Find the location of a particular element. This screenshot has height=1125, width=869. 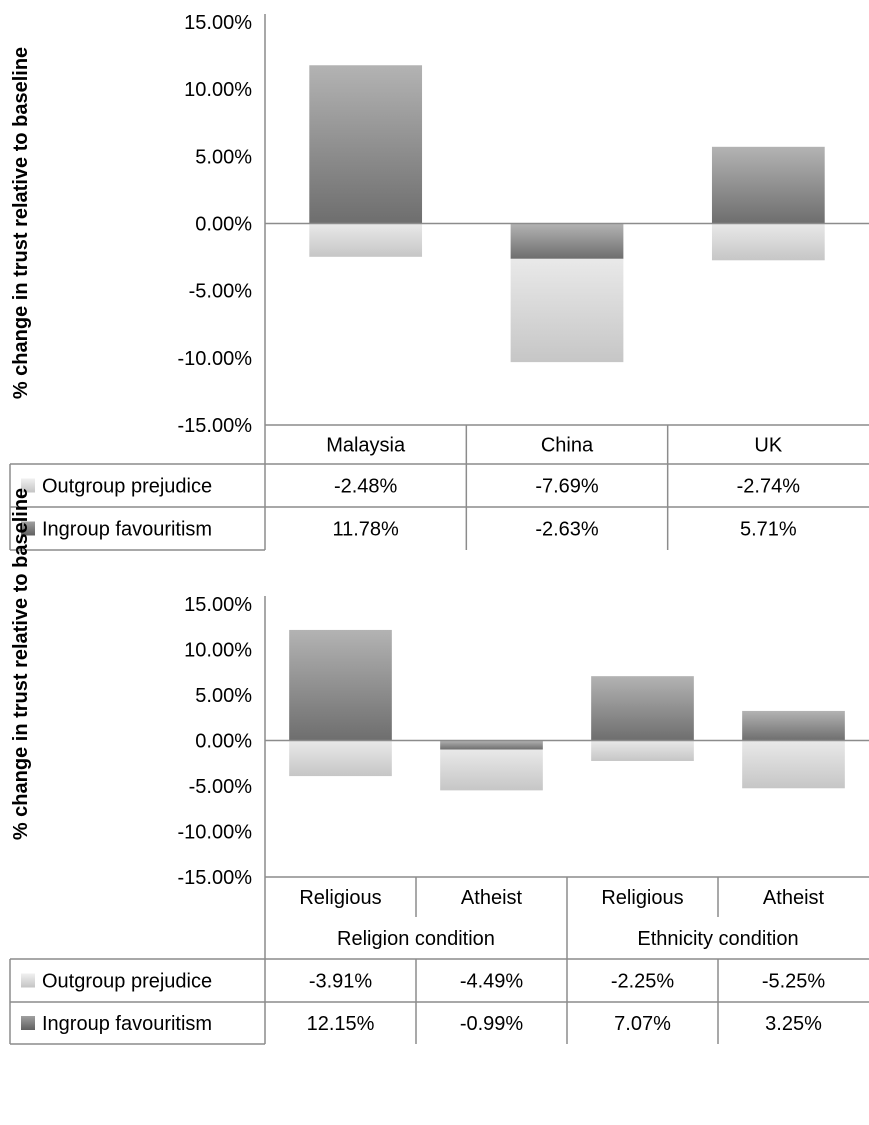

data-label: -4.49% is located at coordinates (492, 982).